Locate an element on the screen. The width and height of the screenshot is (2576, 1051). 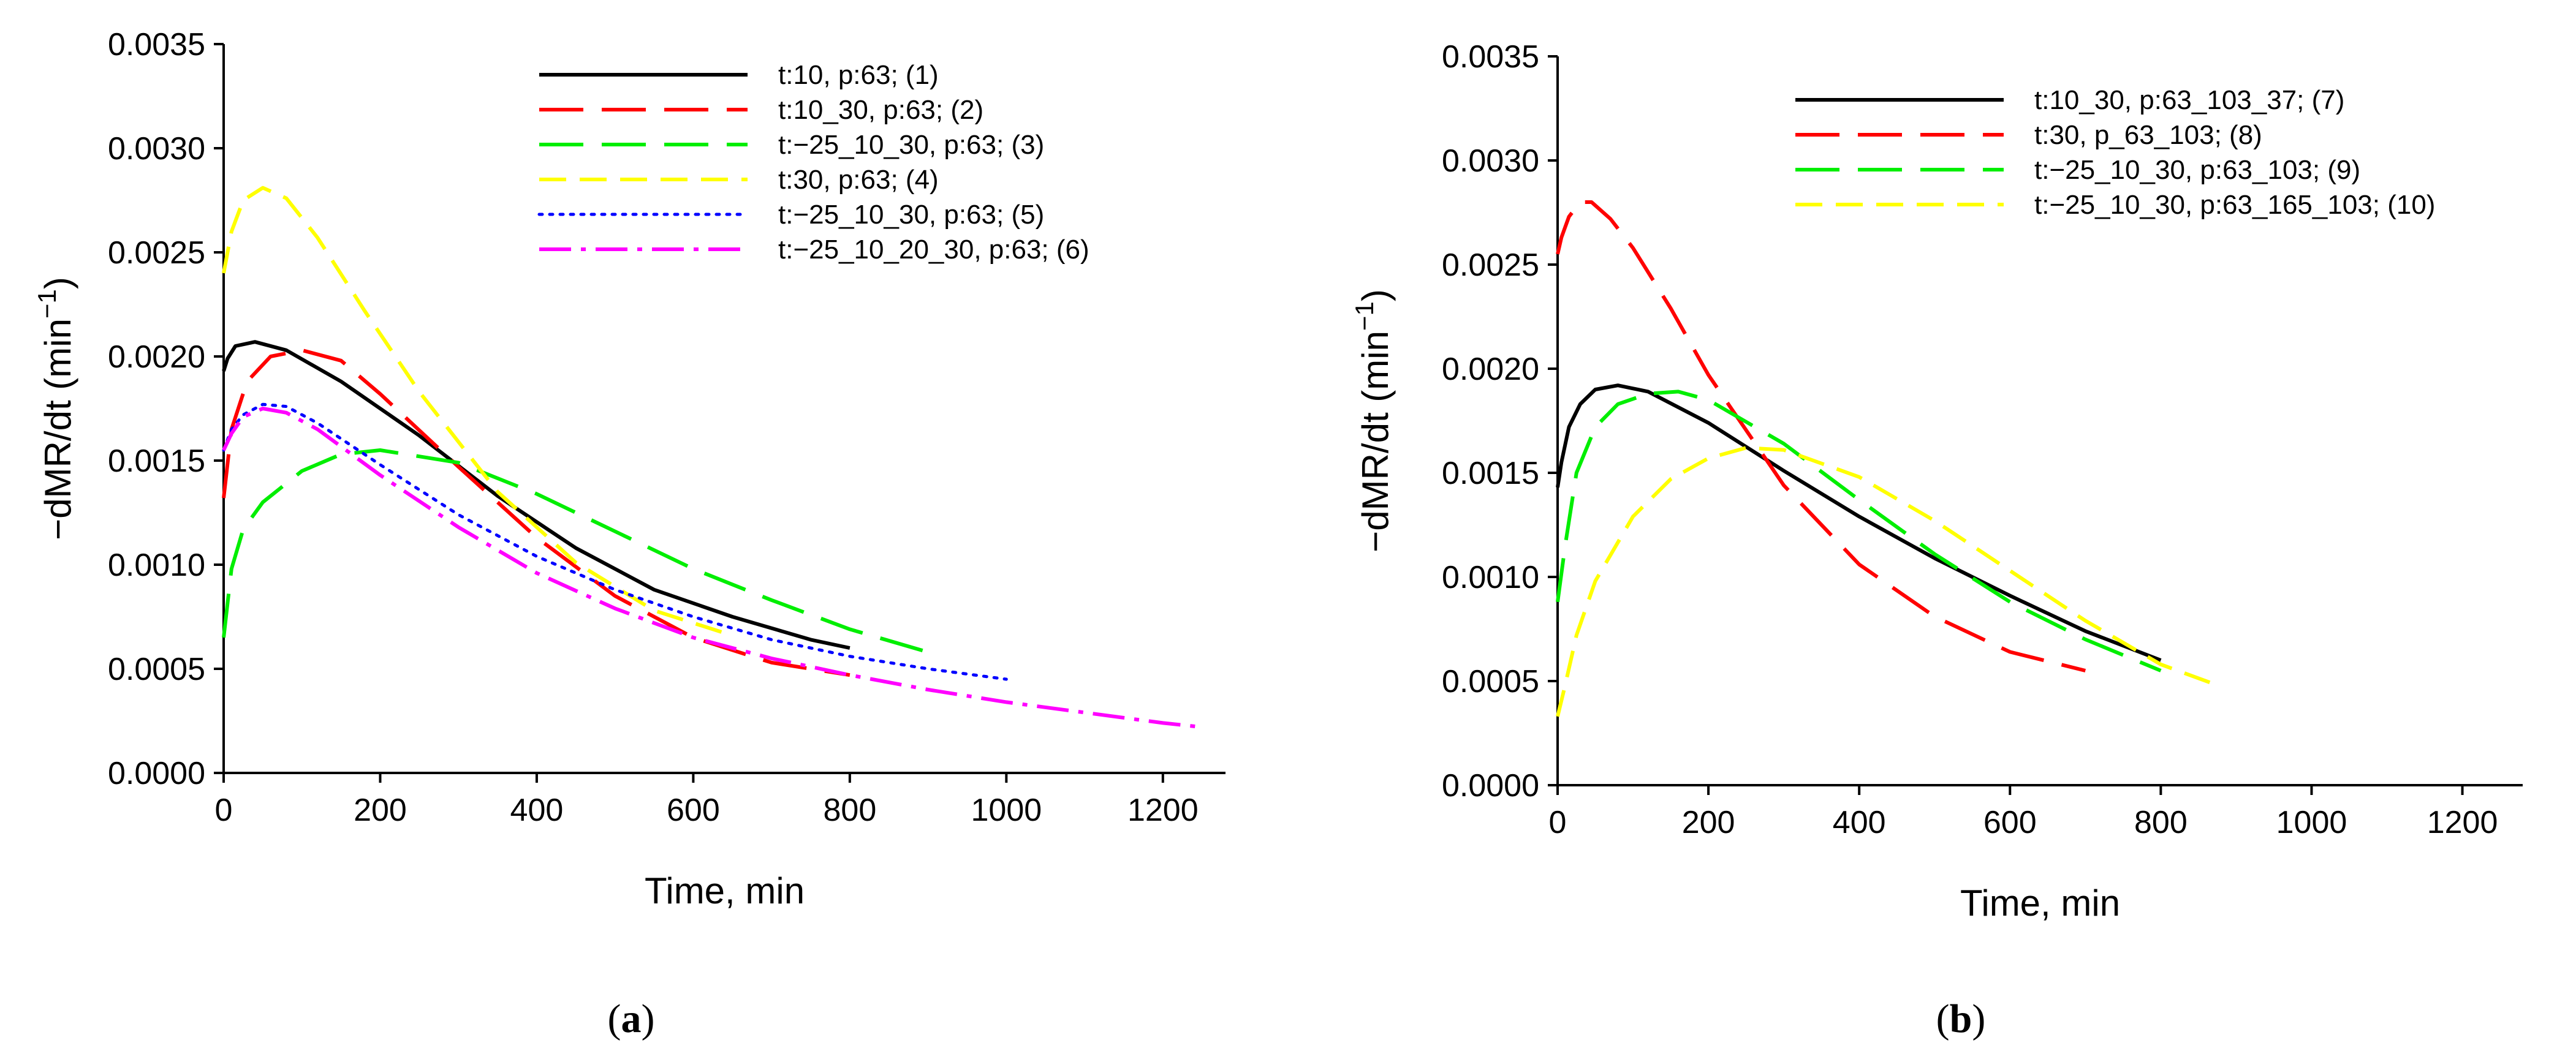
legend-label: t:30, p_63_103; (8) is located at coordinates (2148, 135).